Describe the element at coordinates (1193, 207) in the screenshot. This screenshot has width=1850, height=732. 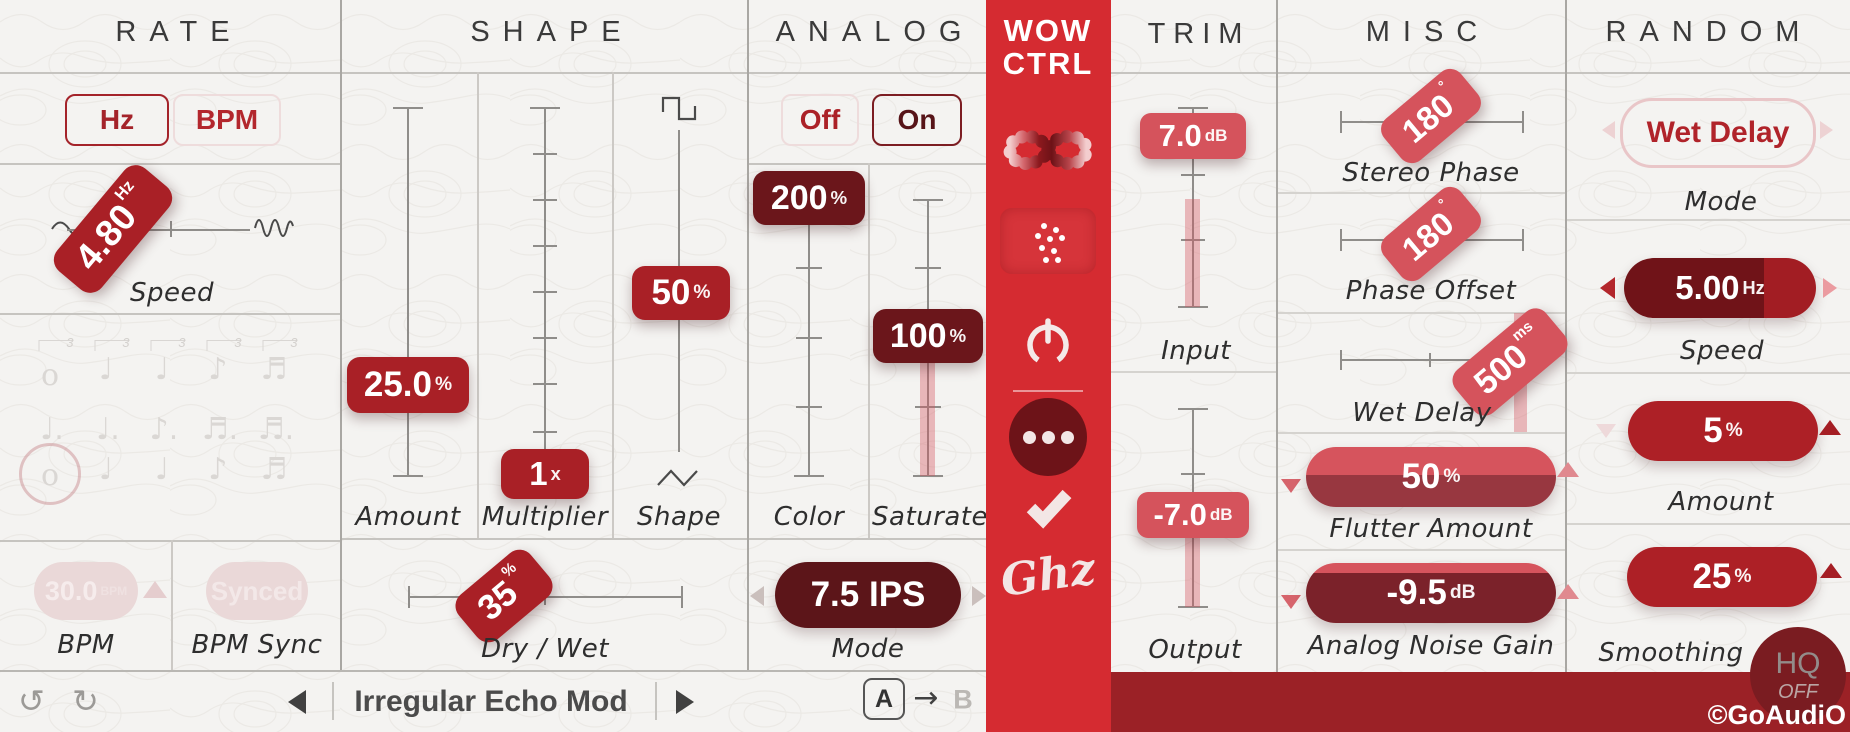
I see `input-slider` at that location.